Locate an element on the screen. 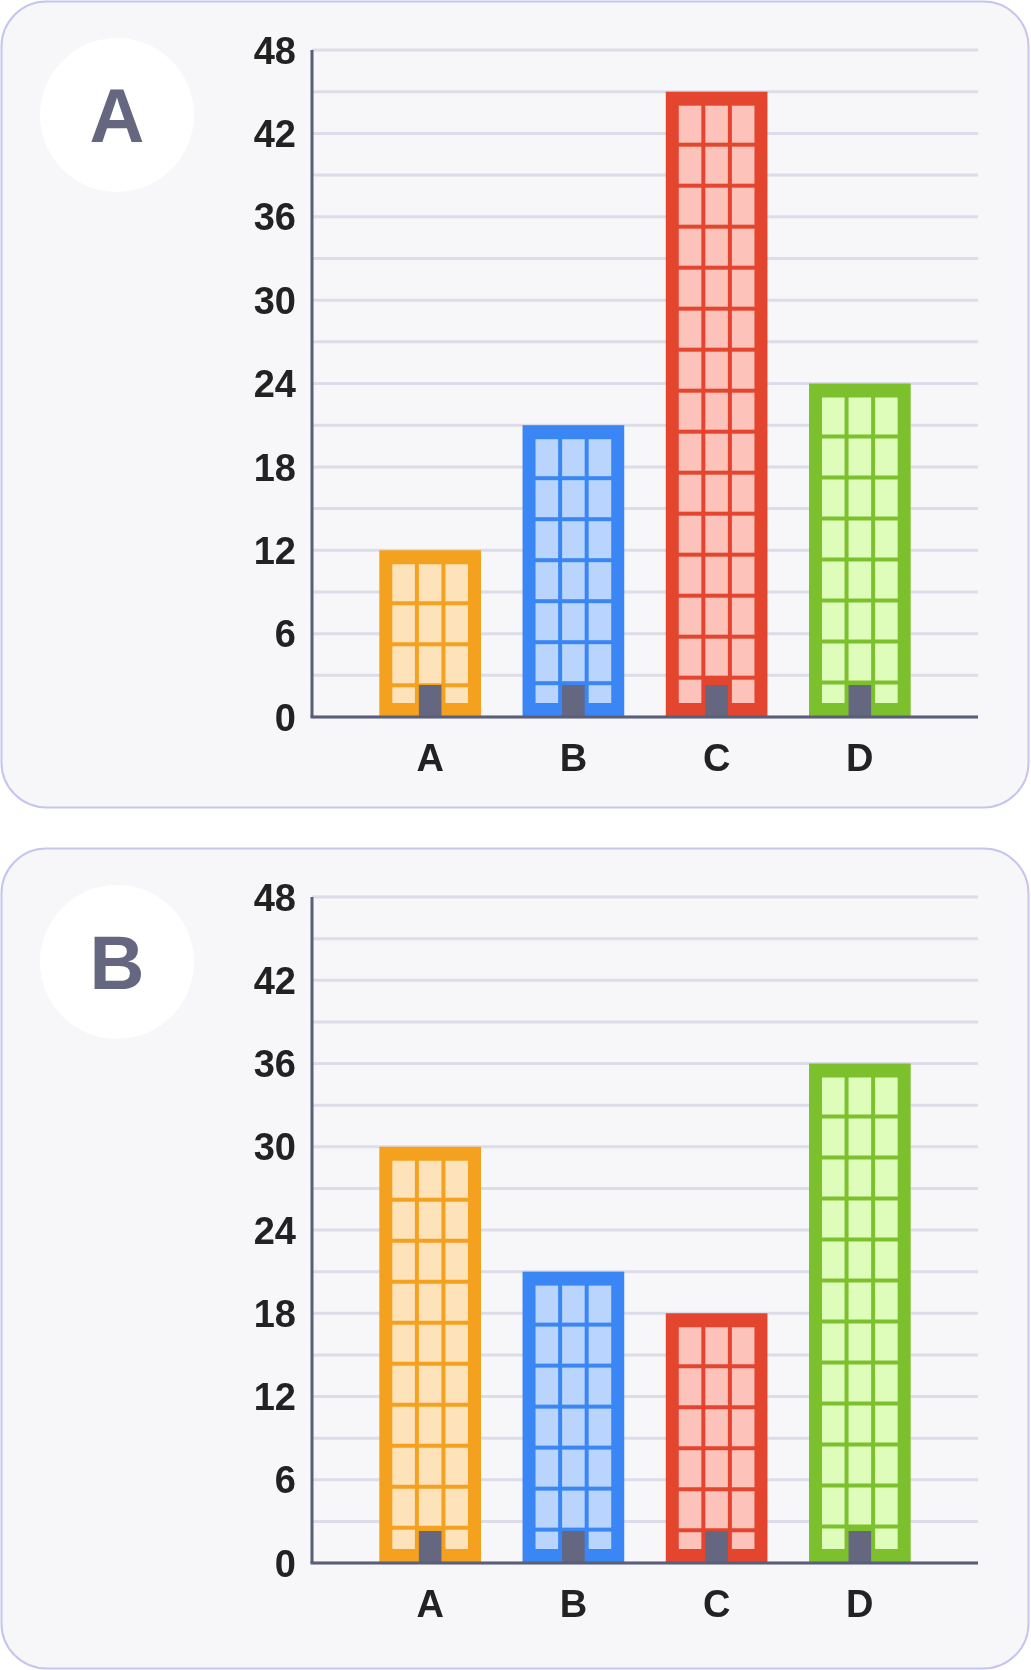 This screenshot has width=1031, height=1670. chart-title: B is located at coordinates (117, 963).